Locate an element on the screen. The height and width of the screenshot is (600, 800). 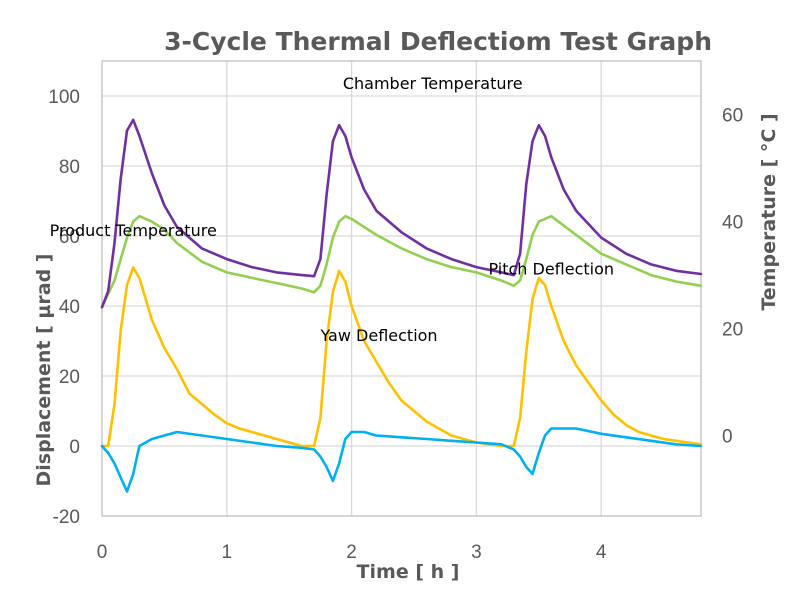
series-line-product-temperature is located at coordinates (401, 261).